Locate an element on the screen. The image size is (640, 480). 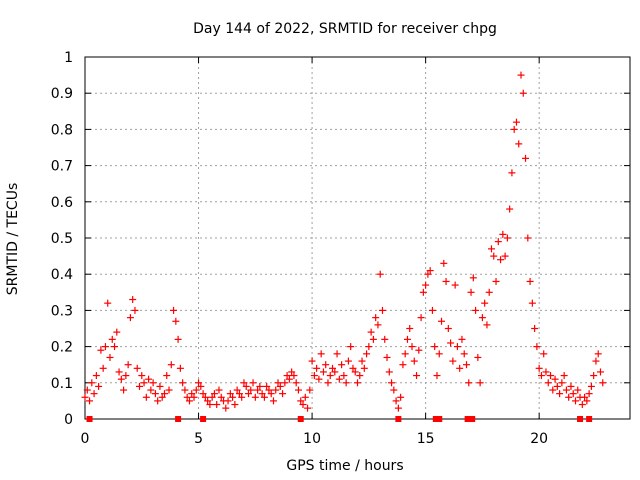
x-tick-label: 20 is located at coordinates (539, 439).